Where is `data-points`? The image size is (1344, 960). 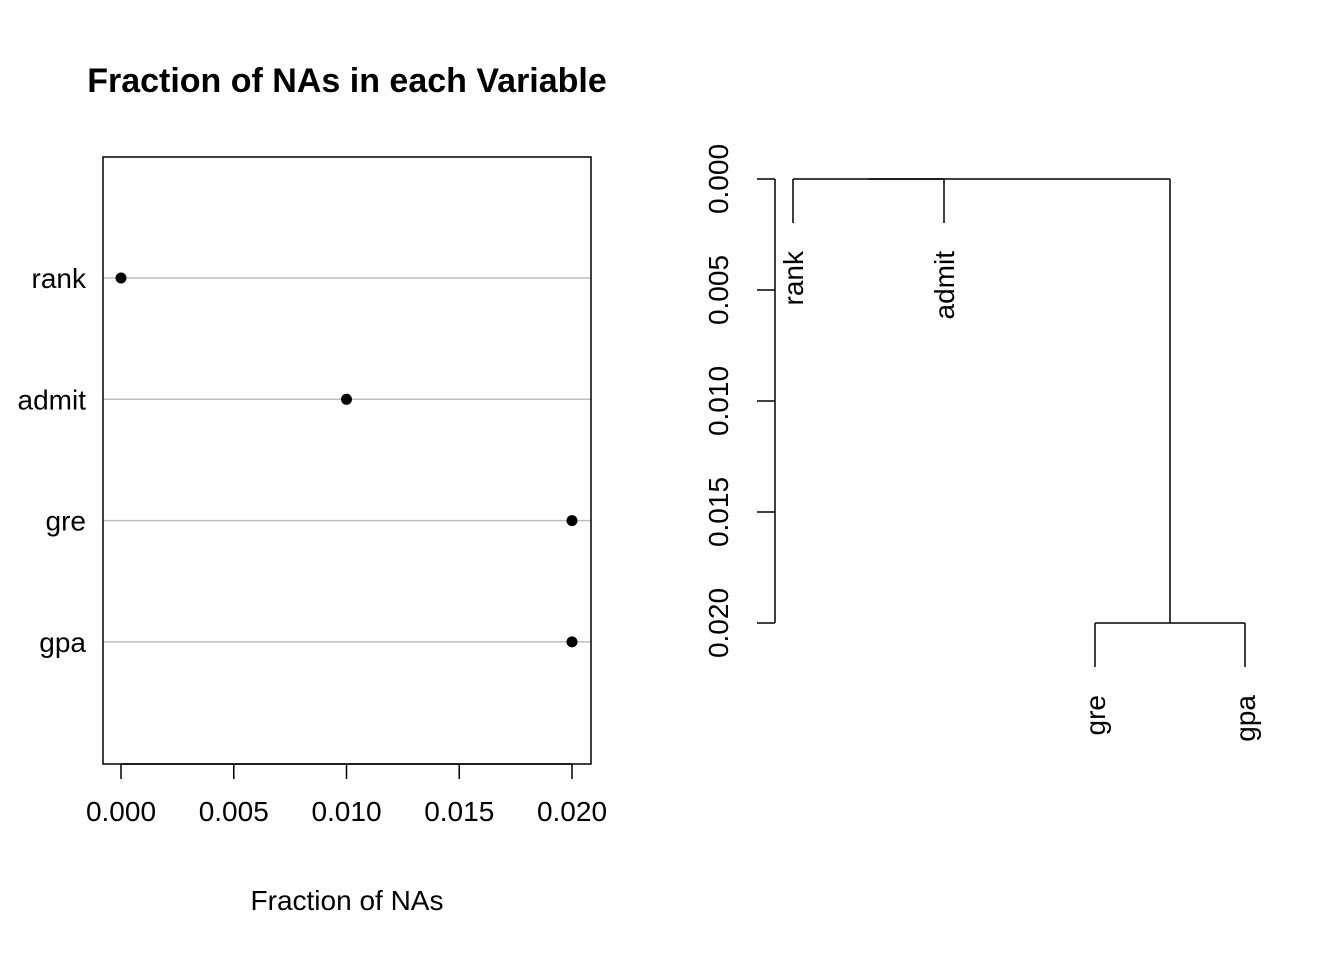 data-points is located at coordinates (346, 460).